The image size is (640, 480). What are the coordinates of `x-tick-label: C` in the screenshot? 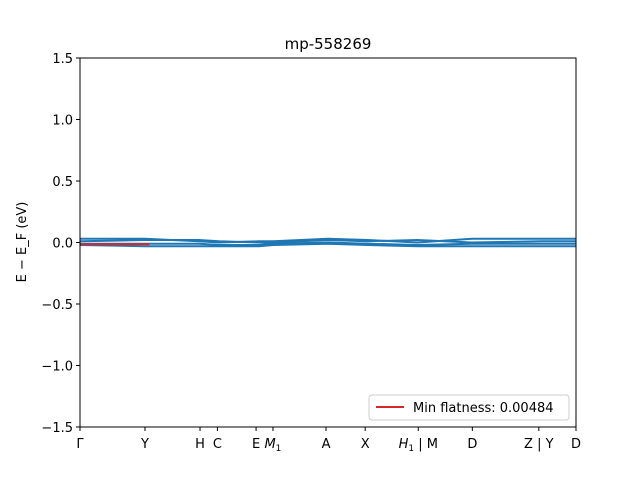 It's located at (217, 444).